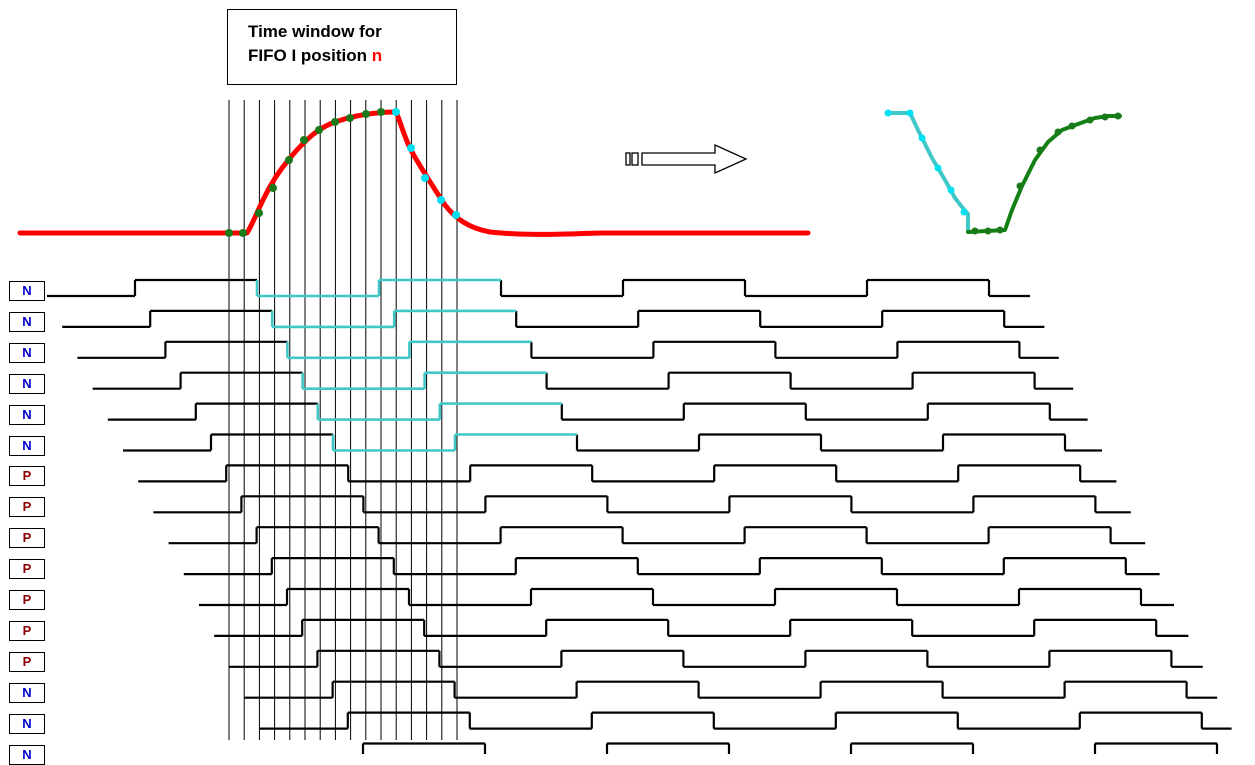 The width and height of the screenshot is (1255, 765). What do you see at coordinates (1044, 174) in the screenshot?
I see `reconstructed-rising-edge` at bounding box center [1044, 174].